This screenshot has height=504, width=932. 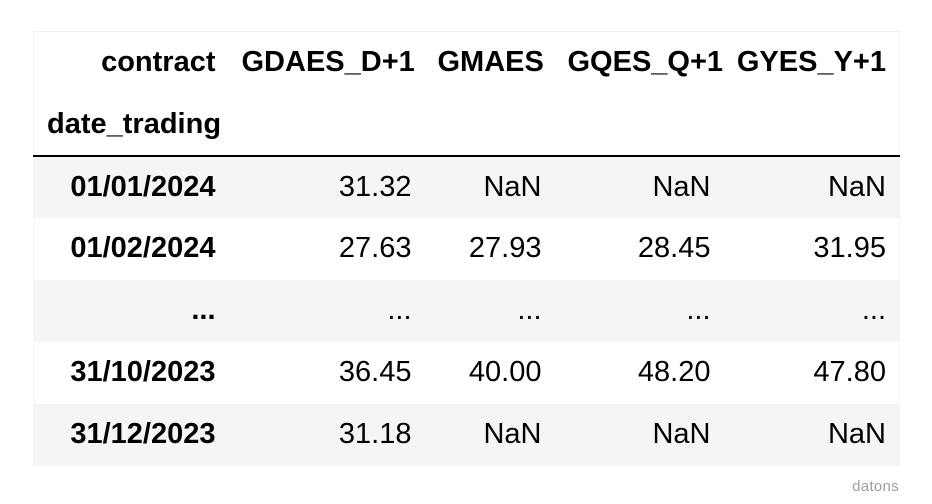 I want to click on cell-value: 31.32, so click(x=375, y=186).